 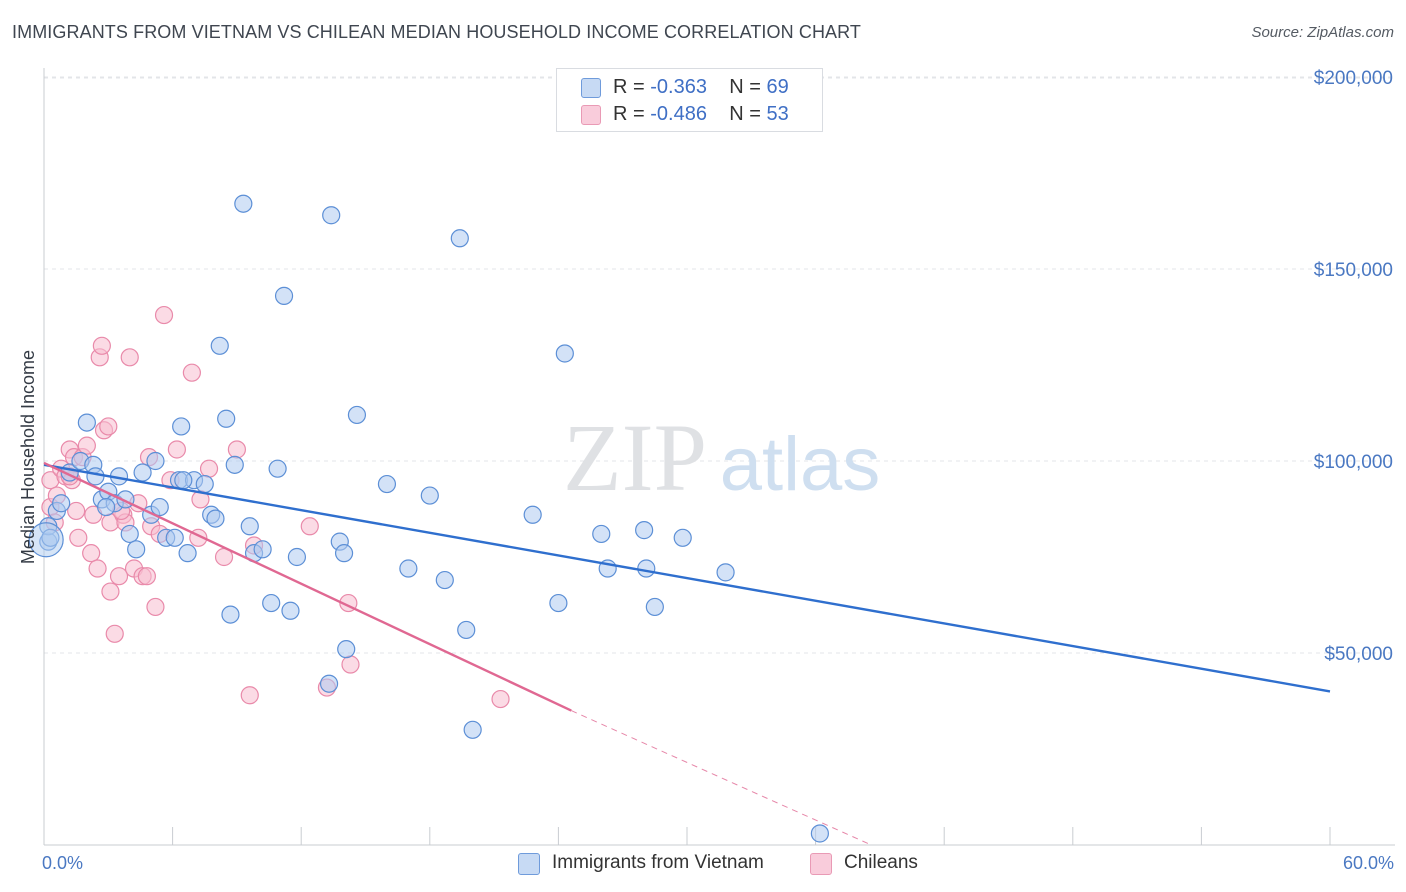 I want to click on y-tick-label: $50,000, so click(x=1358, y=654).